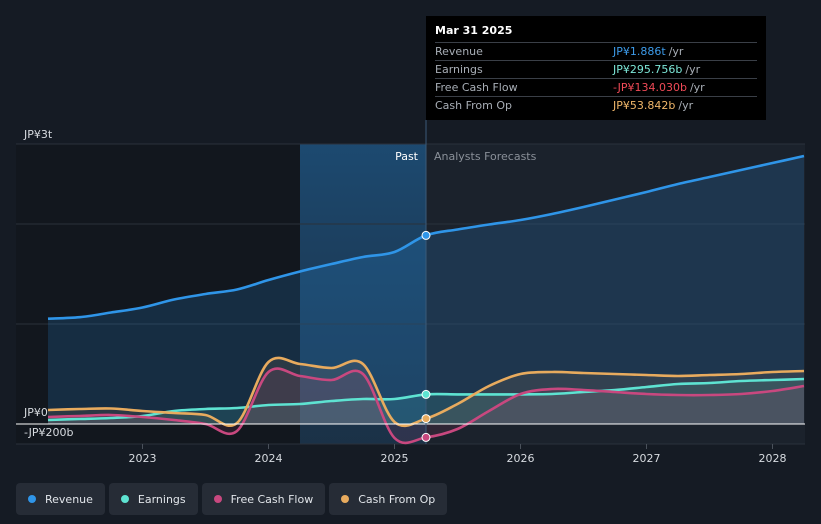 The width and height of the screenshot is (821, 524). I want to click on legend-item-free-cash-flow: Free Cash Flow, so click(263, 499).